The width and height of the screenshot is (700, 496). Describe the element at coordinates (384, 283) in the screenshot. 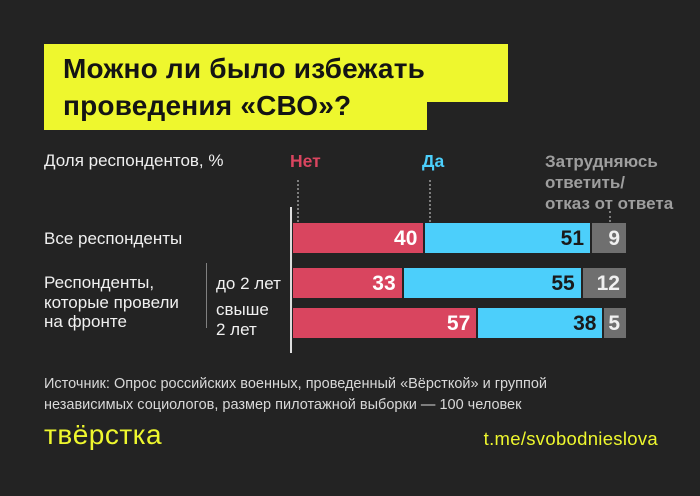

I see `bar-value: 33` at that location.